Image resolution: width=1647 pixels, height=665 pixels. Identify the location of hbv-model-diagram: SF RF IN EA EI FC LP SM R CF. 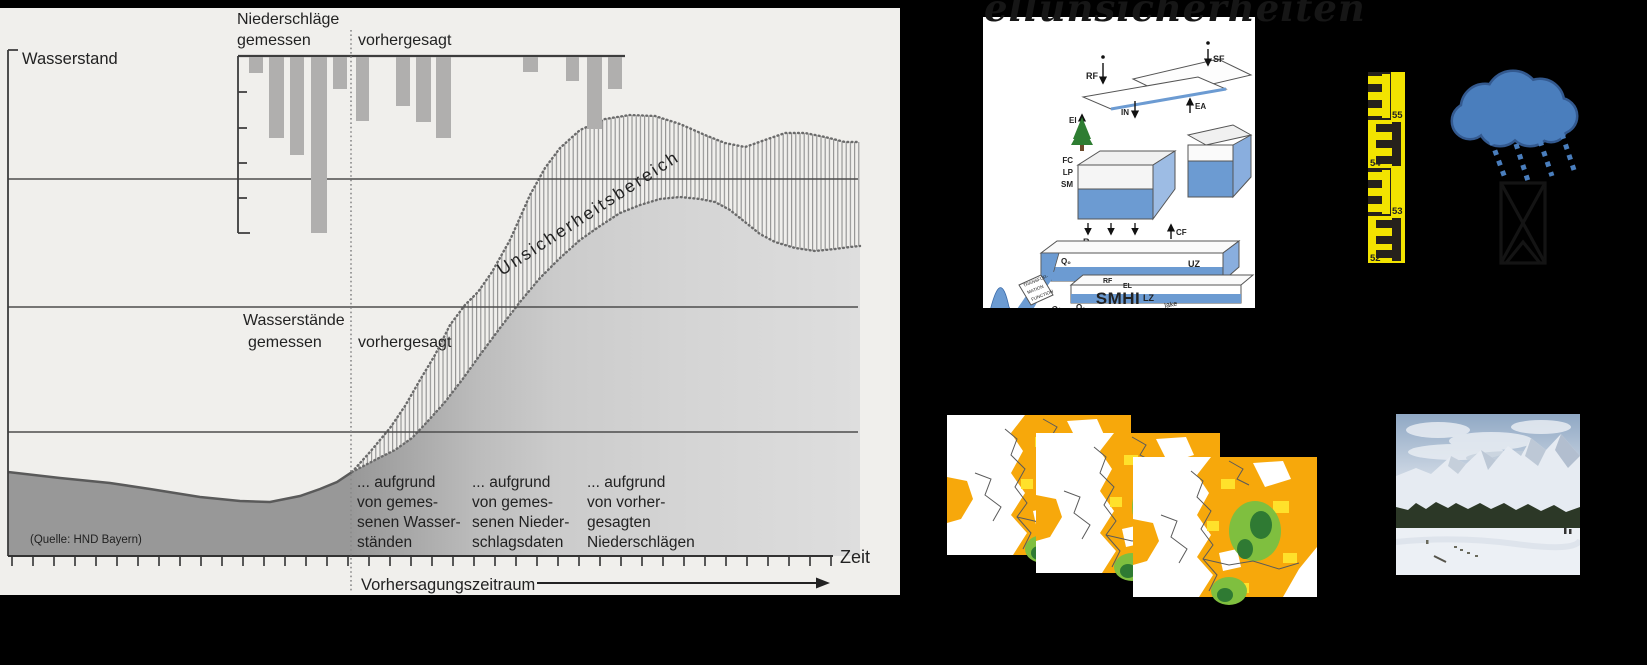
(1121, 180).